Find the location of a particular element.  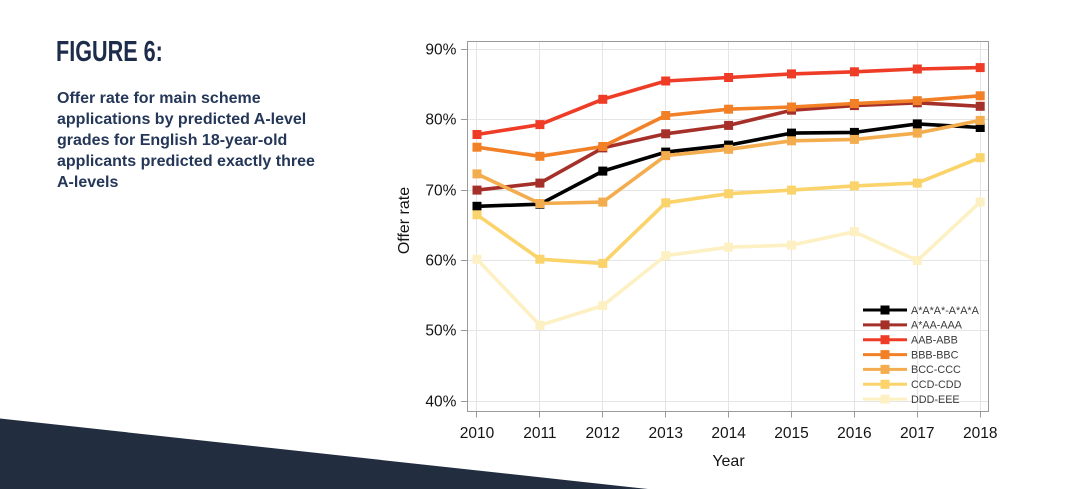

svg-text: 90% is located at coordinates (440, 50).